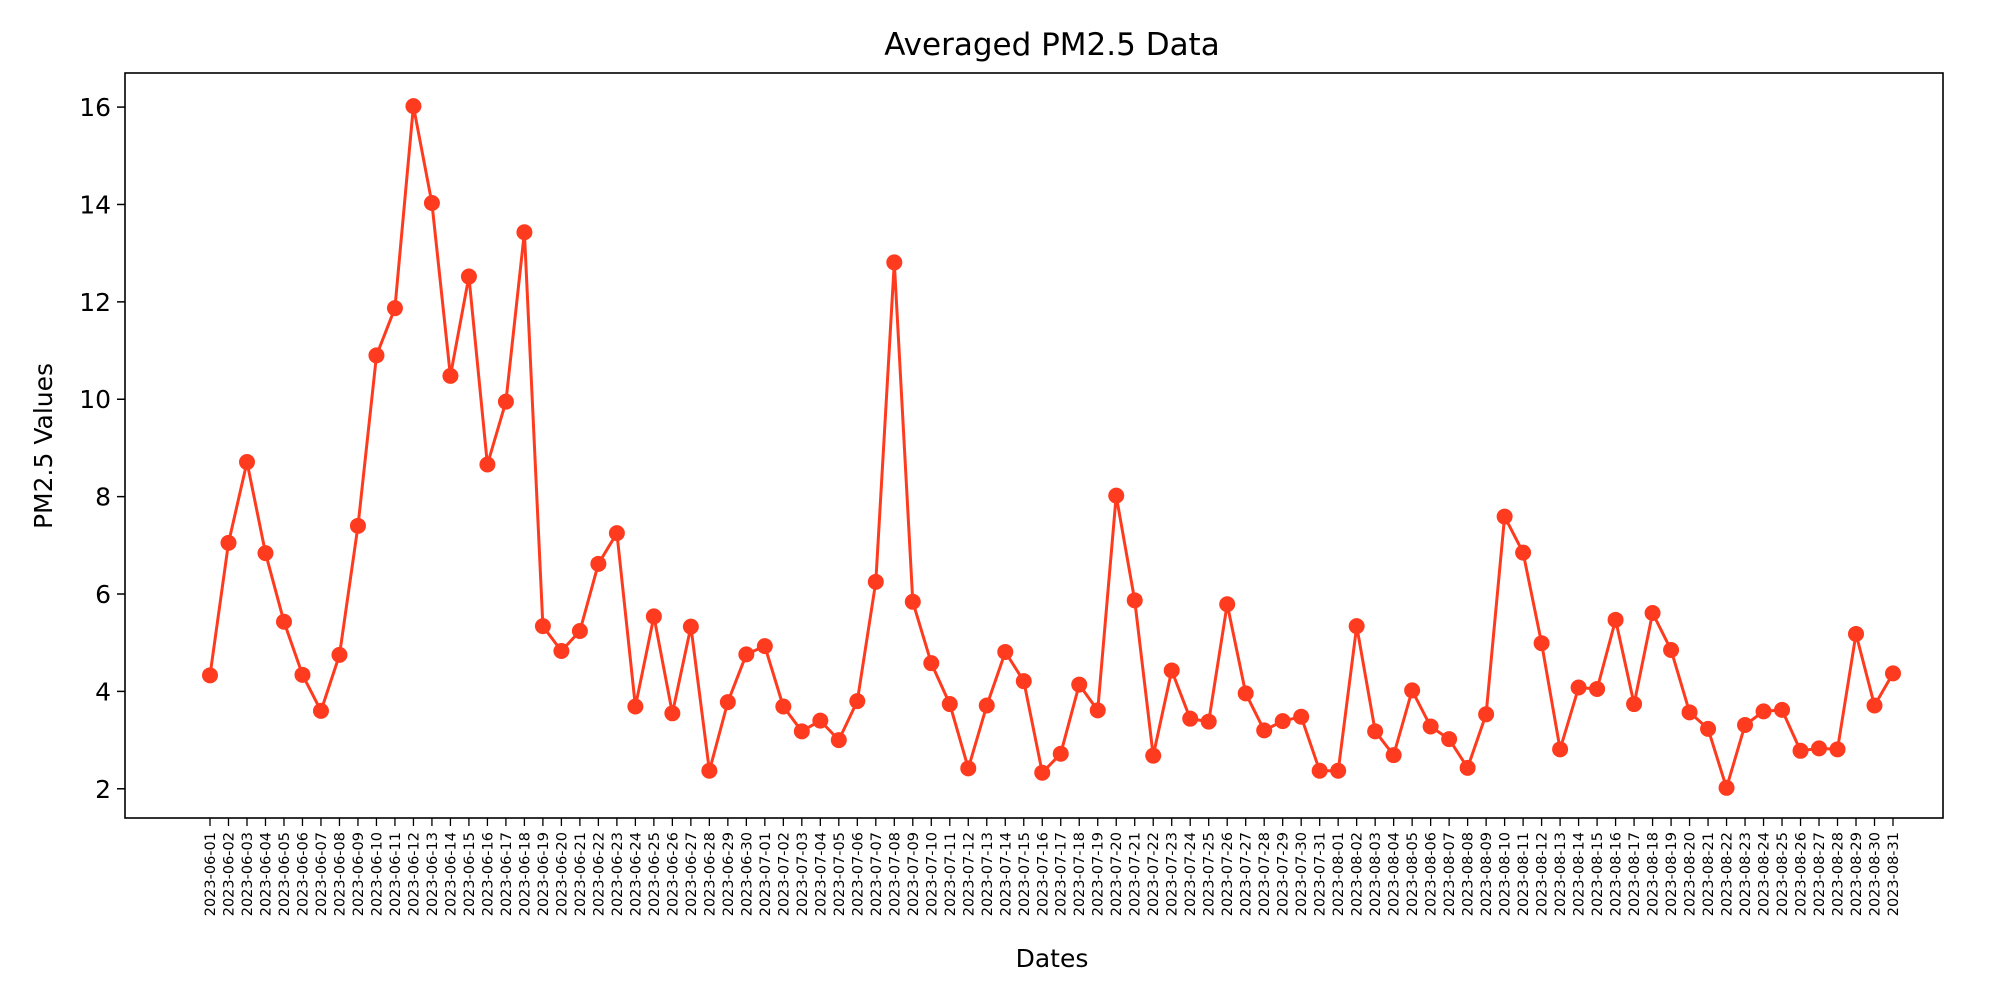 This screenshot has height=1000, width=2000. I want to click on x-tick-label: 2023-06-15, so click(470, 874).